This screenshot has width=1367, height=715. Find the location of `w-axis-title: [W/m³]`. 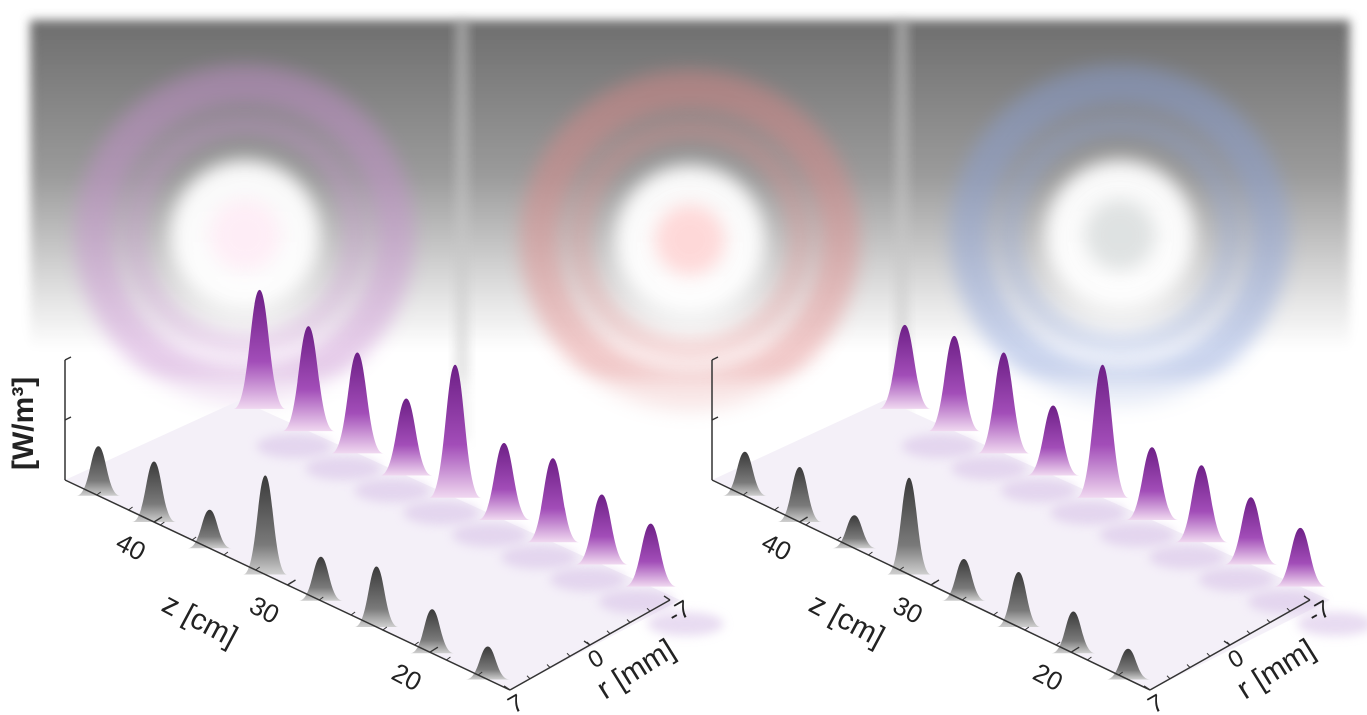

w-axis-title: [W/m³] is located at coordinates (23, 423).